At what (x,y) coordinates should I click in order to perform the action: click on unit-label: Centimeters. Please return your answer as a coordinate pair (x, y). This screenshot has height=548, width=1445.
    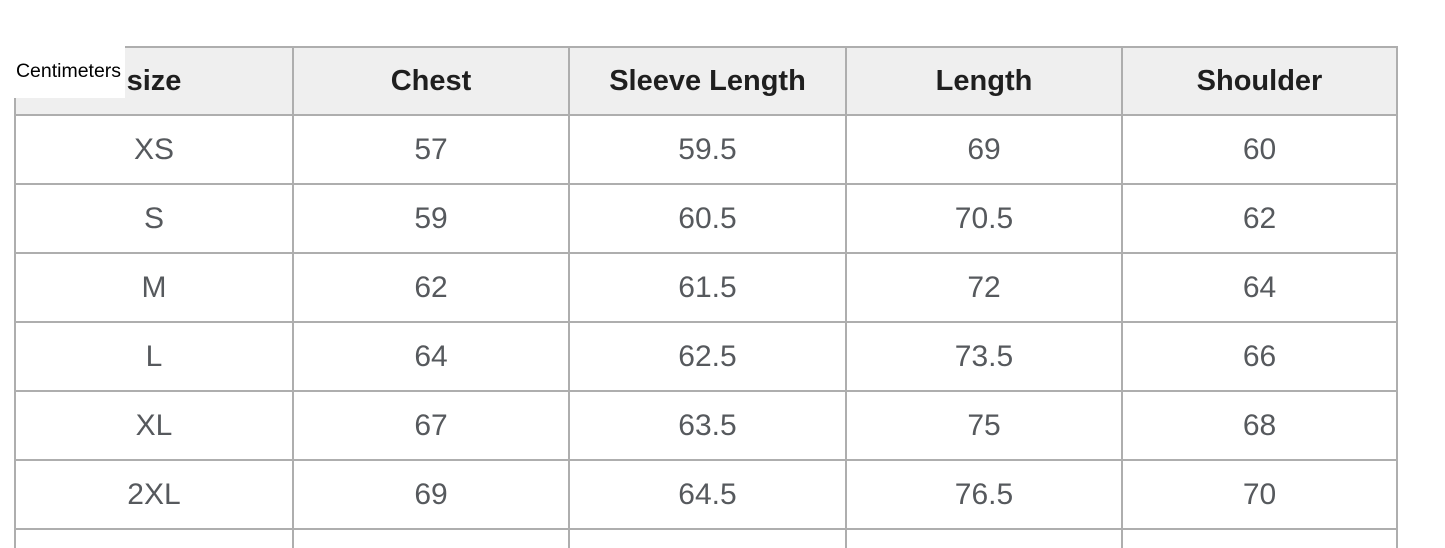
    Looking at the image, I should click on (68, 71).